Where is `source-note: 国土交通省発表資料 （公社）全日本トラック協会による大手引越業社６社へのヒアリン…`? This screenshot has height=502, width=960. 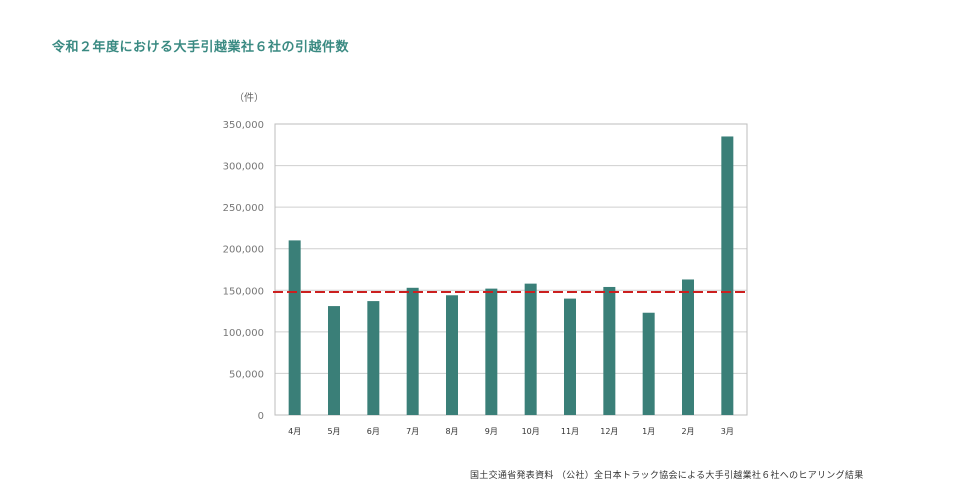 source-note: 国土交通省発表資料 （公社）全日本トラック協会による大手引越業社６社へのヒアリン… is located at coordinates (667, 476).